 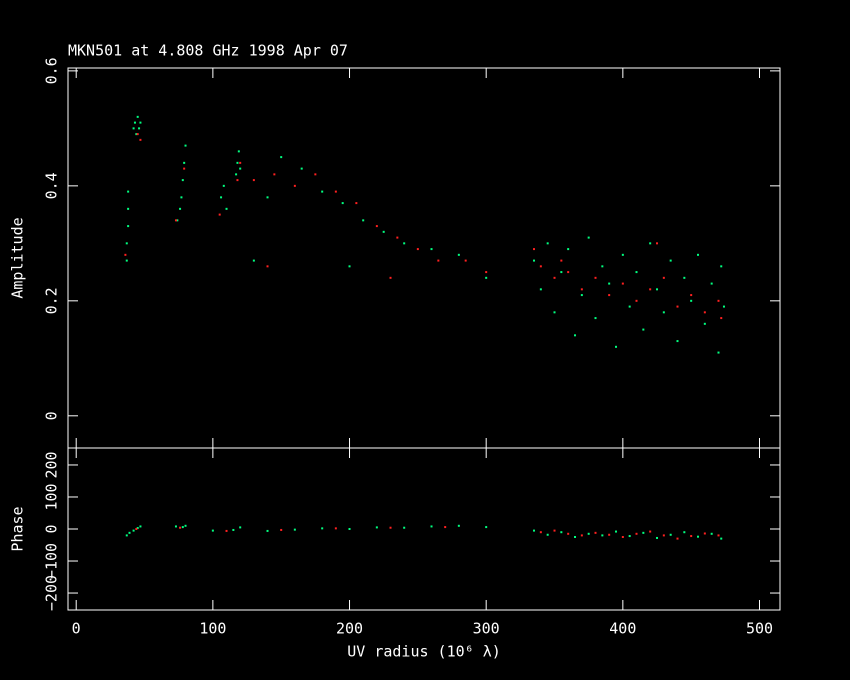 What do you see at coordinates (52, 496) in the screenshot?
I see `y-tick-label: 100` at bounding box center [52, 496].